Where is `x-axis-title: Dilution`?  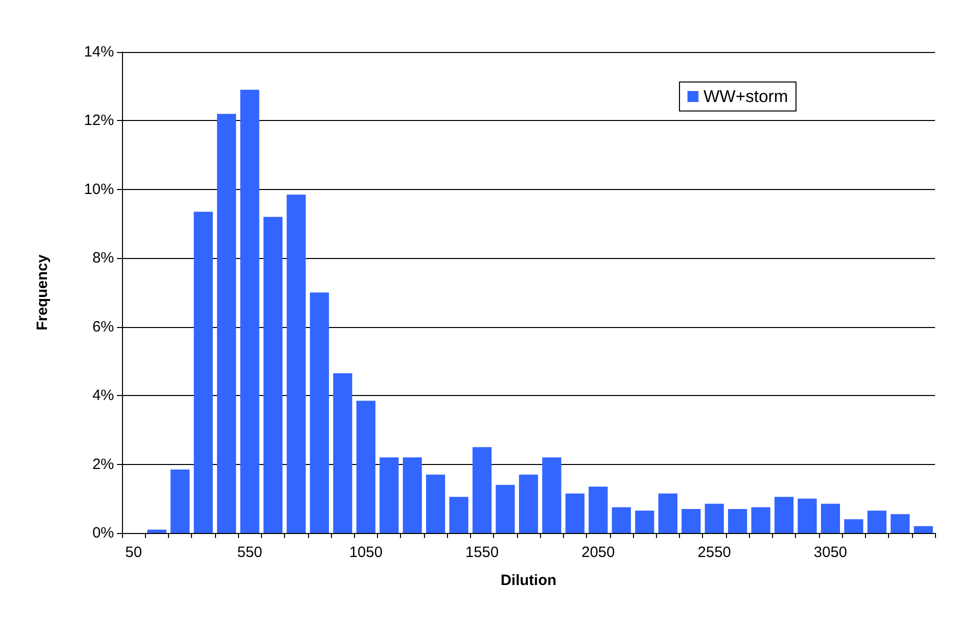
x-axis-title: Dilution is located at coordinates (528, 580).